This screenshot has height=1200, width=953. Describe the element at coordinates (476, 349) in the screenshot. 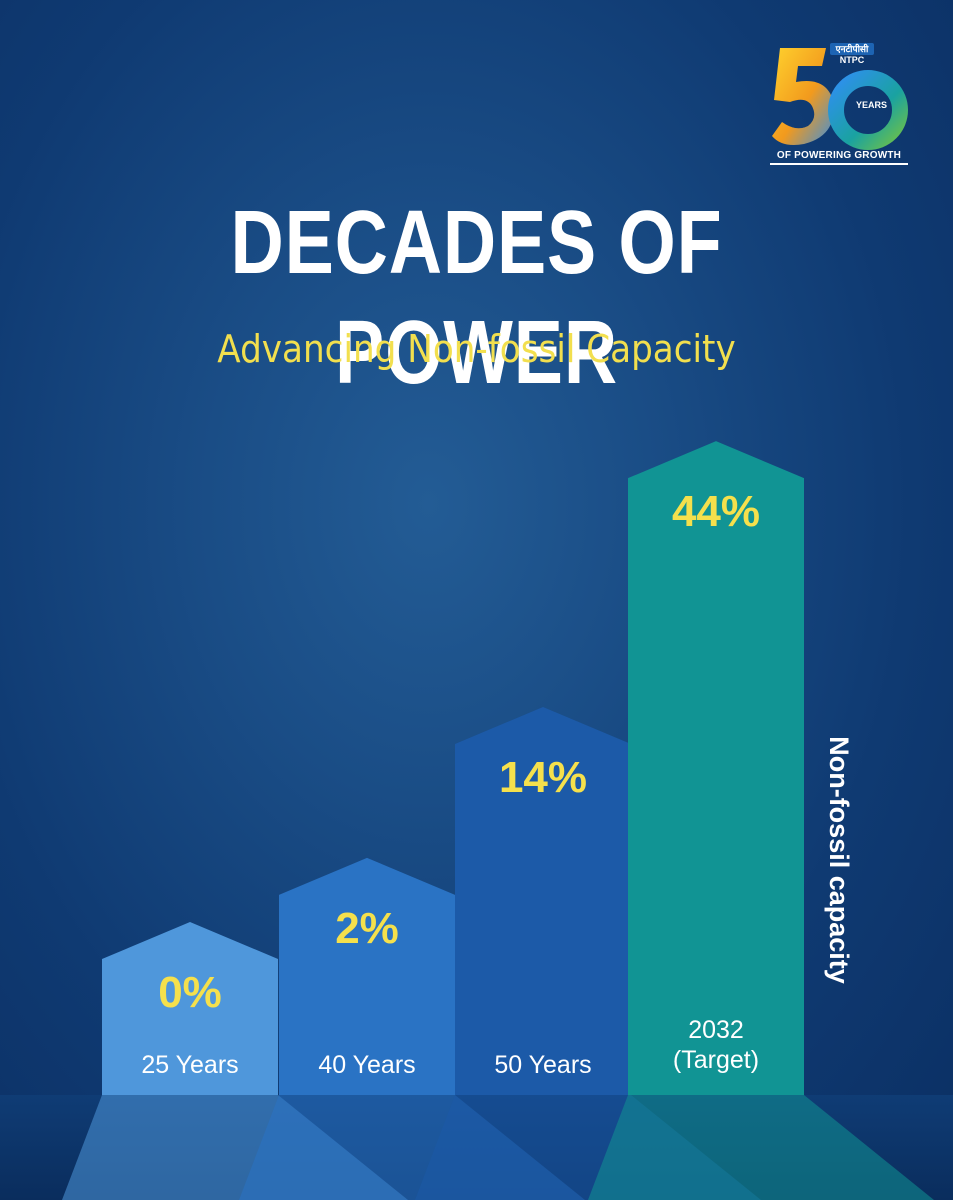

I see `page-subtitle: Advancing Non-fossil Capacity` at that location.